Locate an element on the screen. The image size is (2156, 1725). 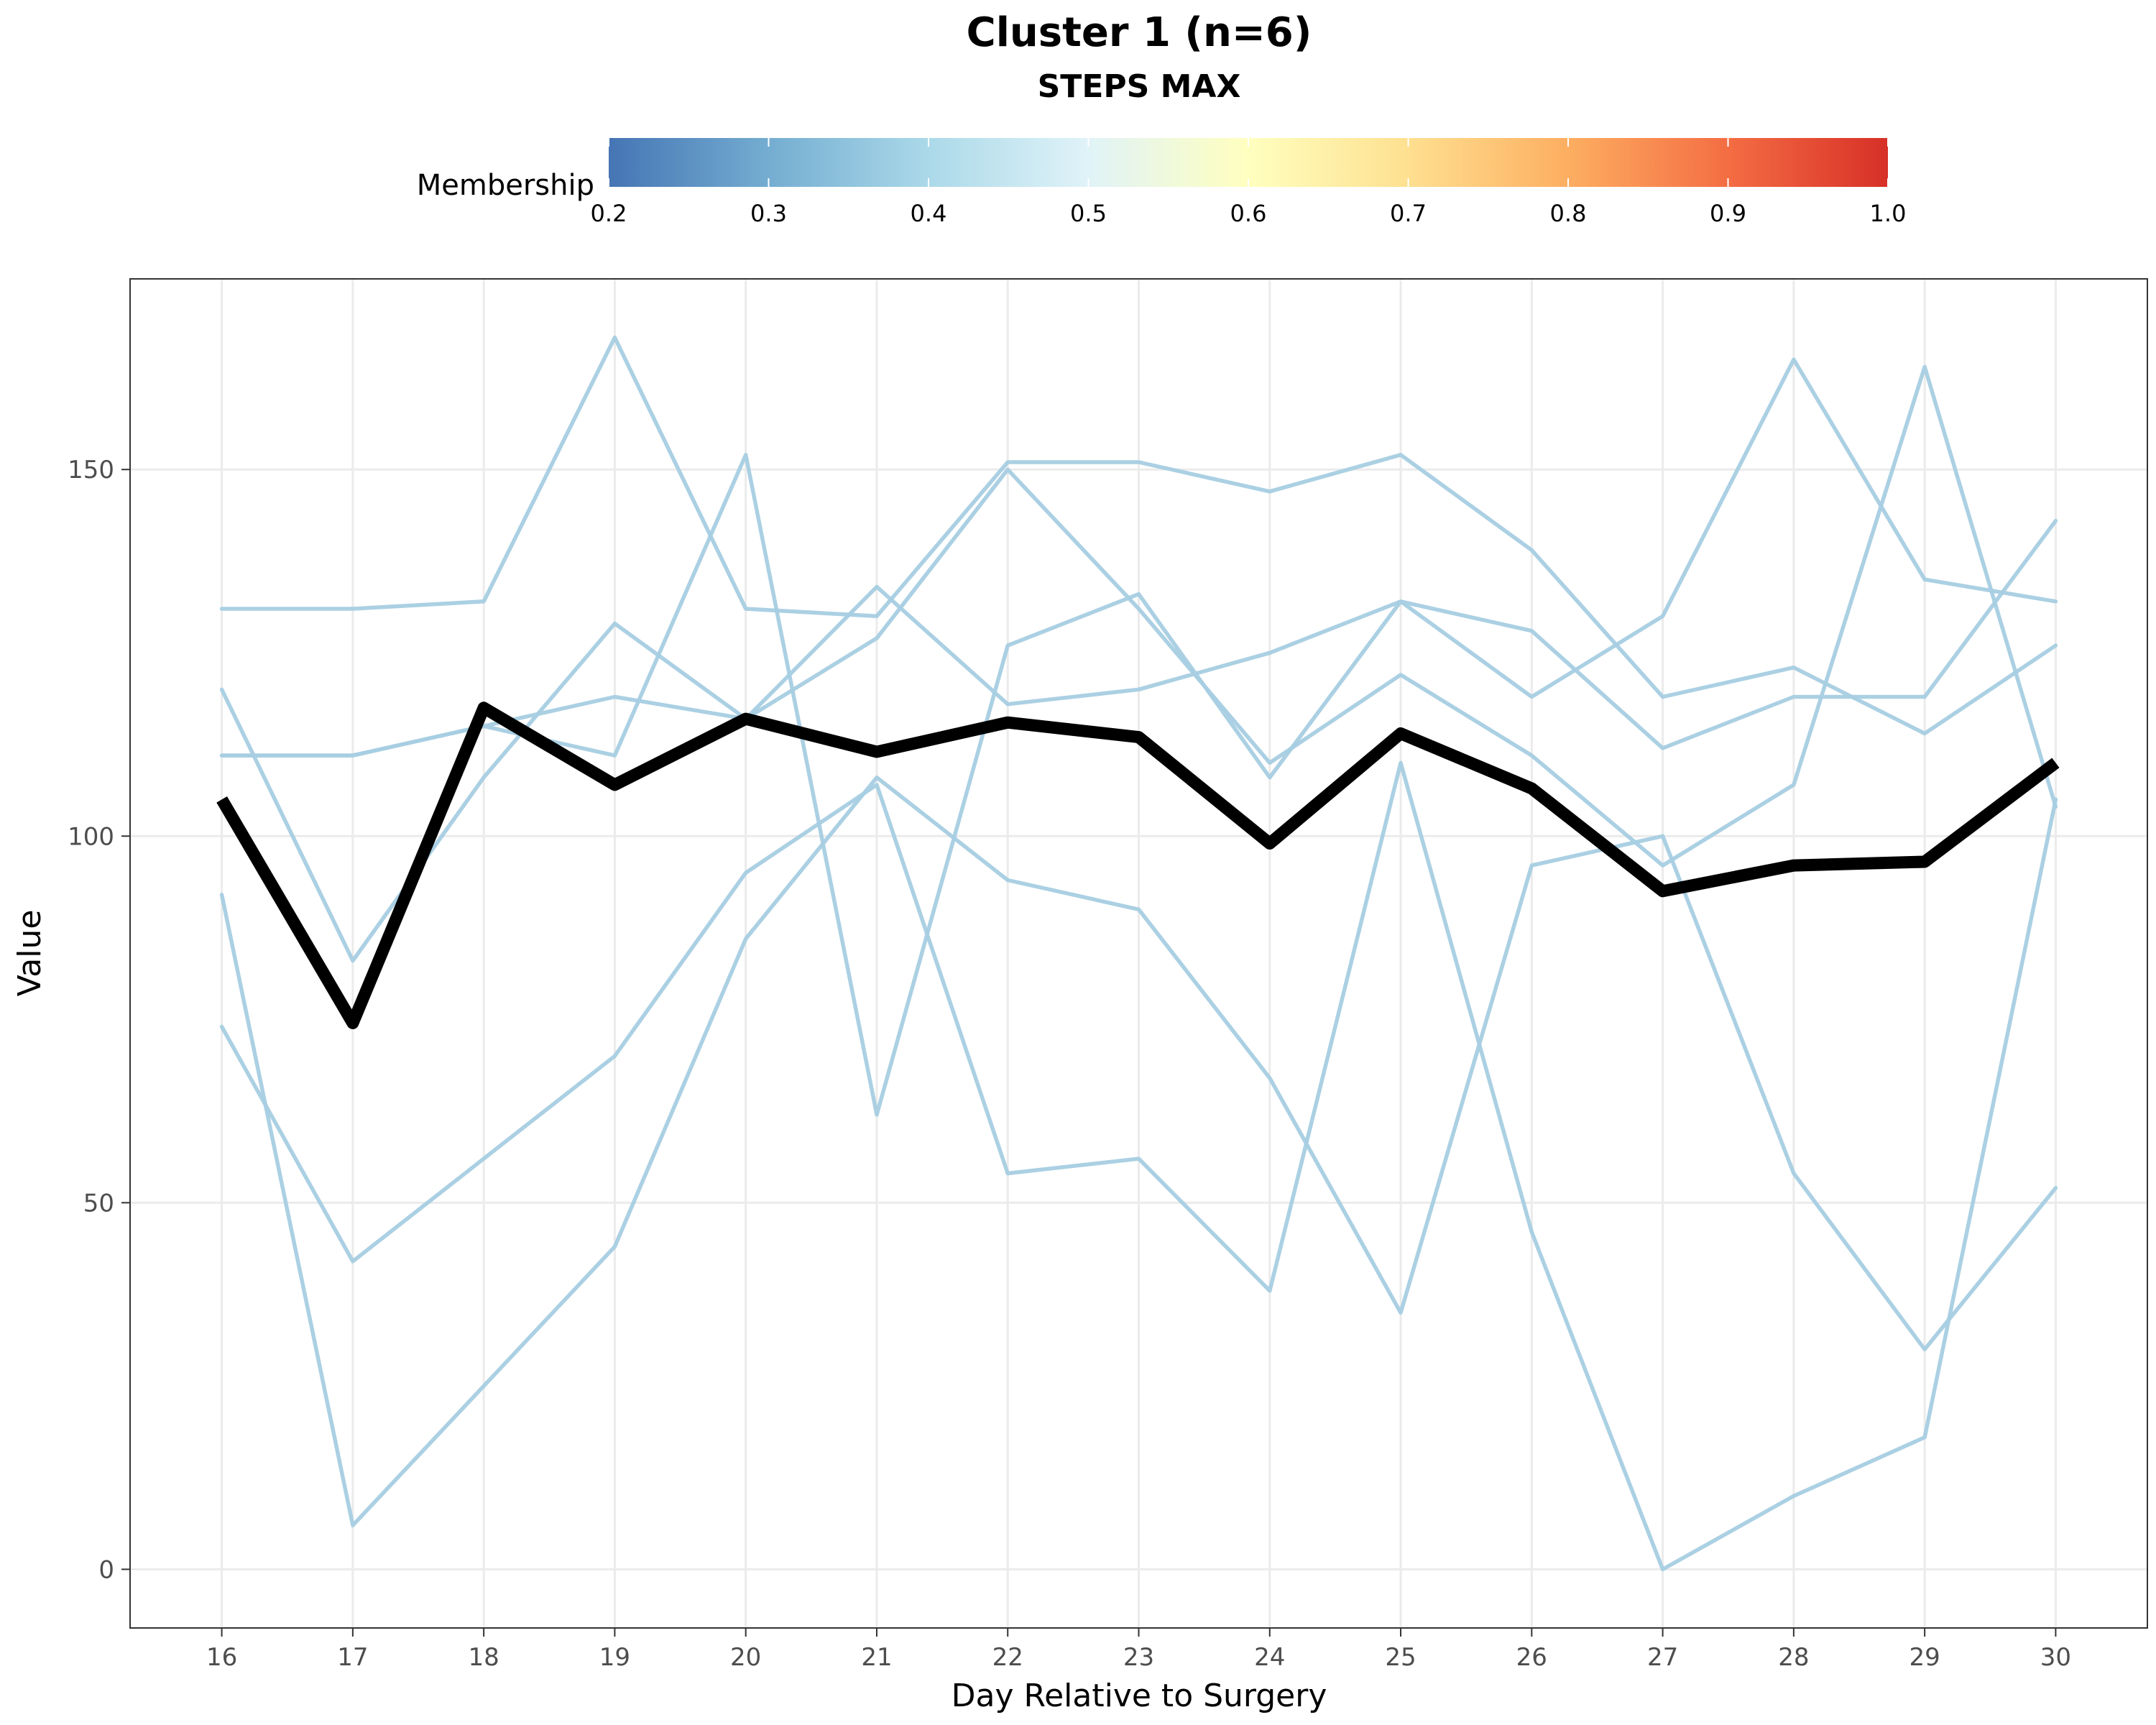
x-tick-label: 19 is located at coordinates (615, 1657).